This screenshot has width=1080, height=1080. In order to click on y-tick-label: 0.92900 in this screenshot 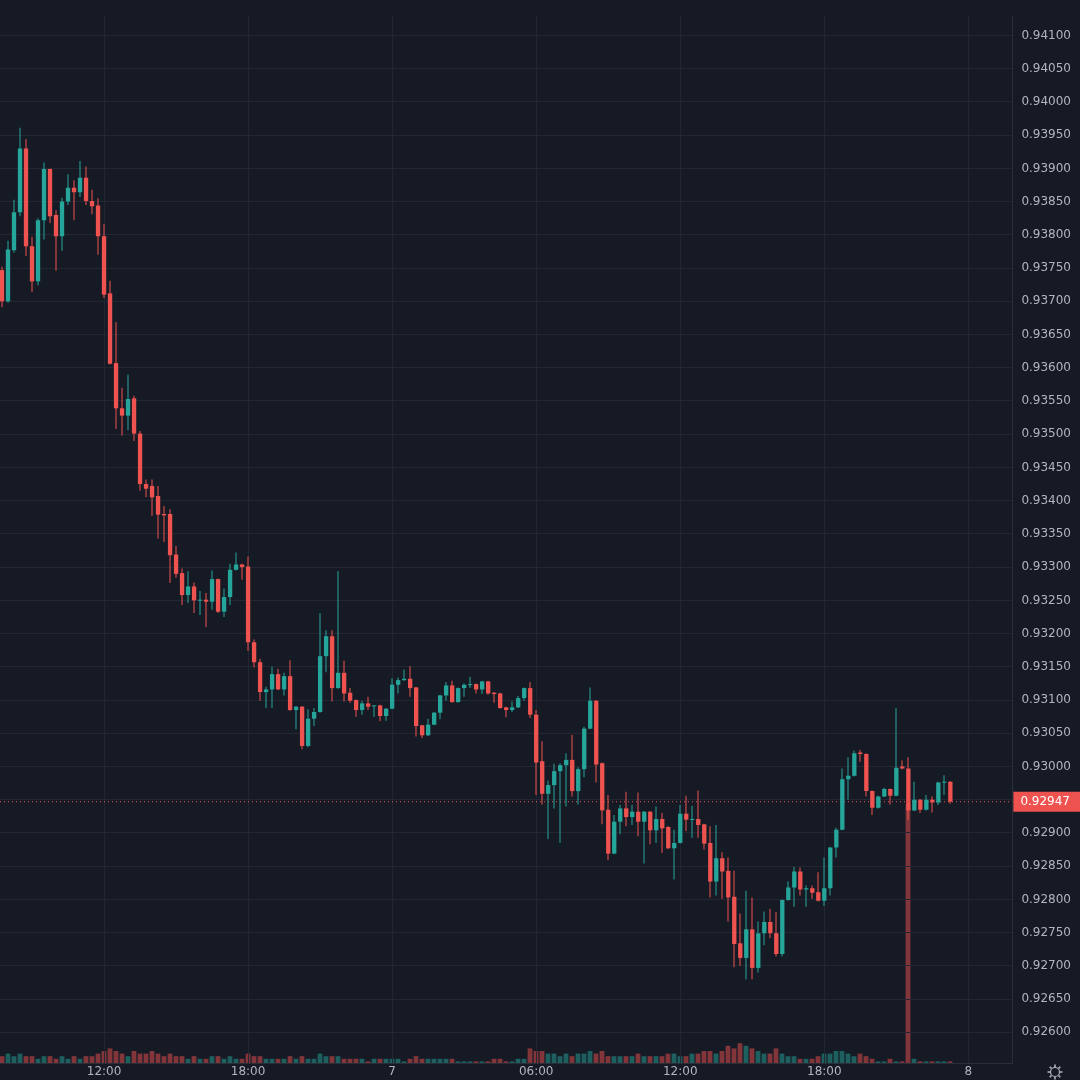, I will do `click(1046, 832)`.